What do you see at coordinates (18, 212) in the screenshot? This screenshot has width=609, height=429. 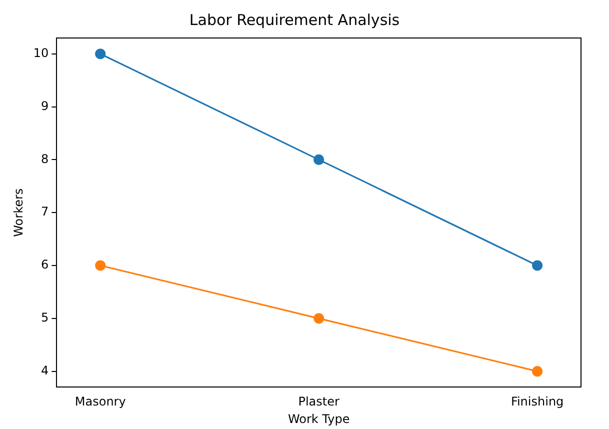 I see `y-axis-title: Workers` at bounding box center [18, 212].